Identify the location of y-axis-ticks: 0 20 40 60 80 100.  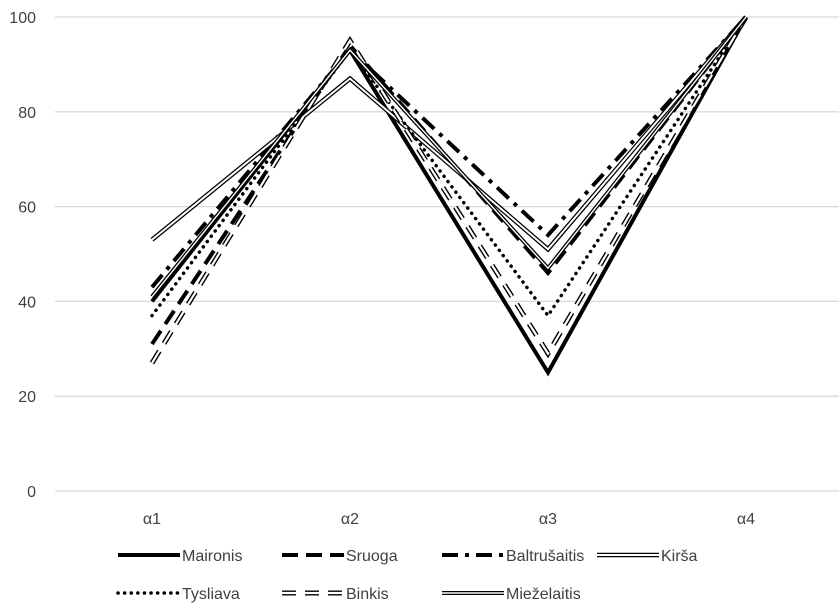
(22, 255).